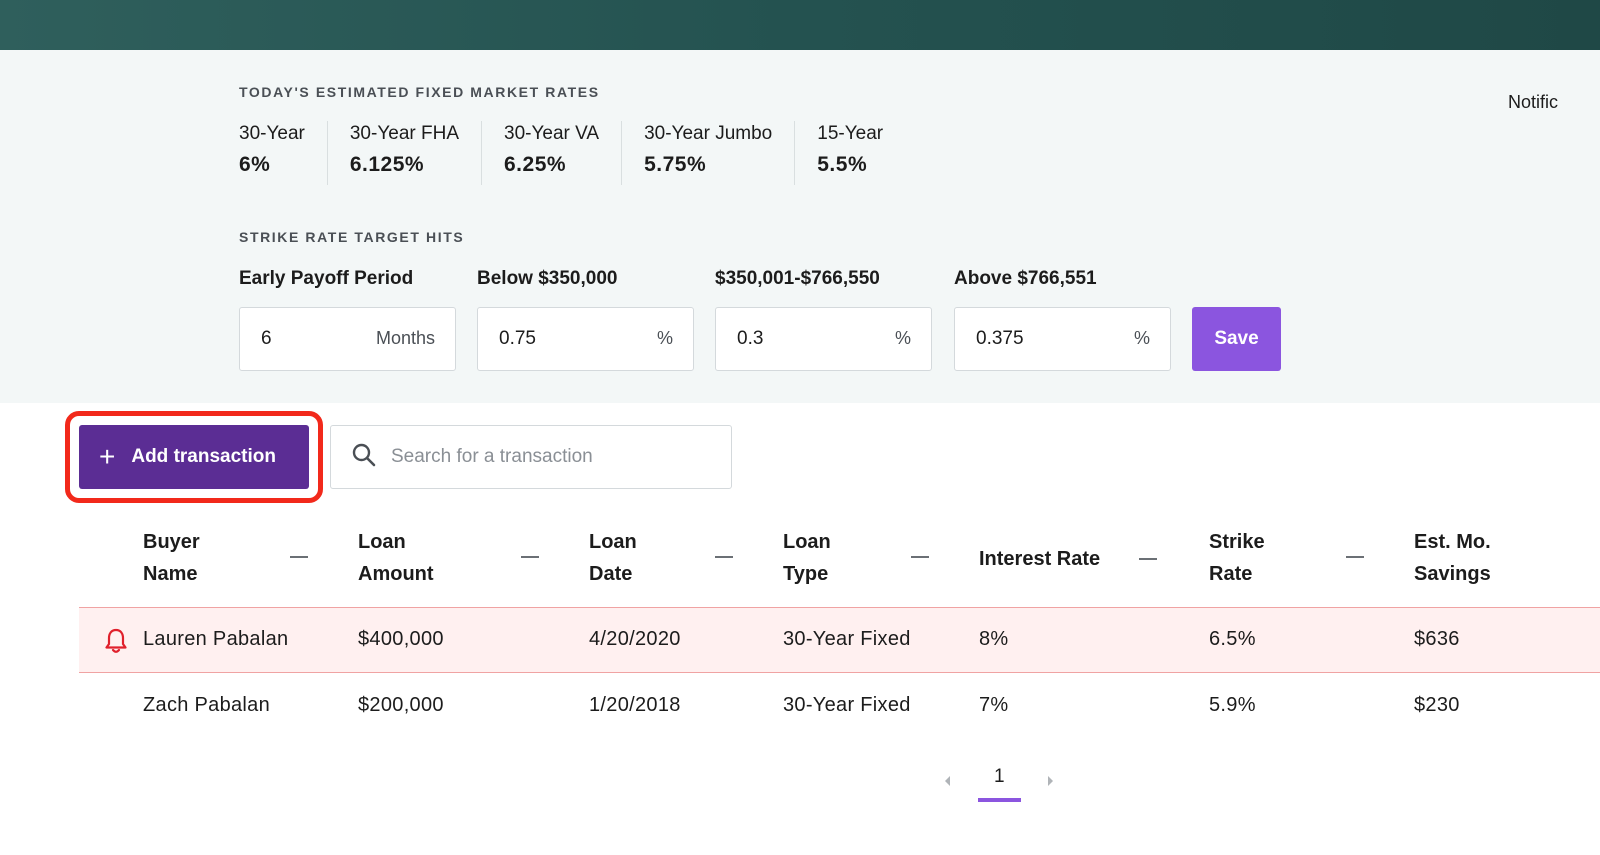 This screenshot has height=855, width=1600. I want to click on field-value: 0.3, so click(750, 338).